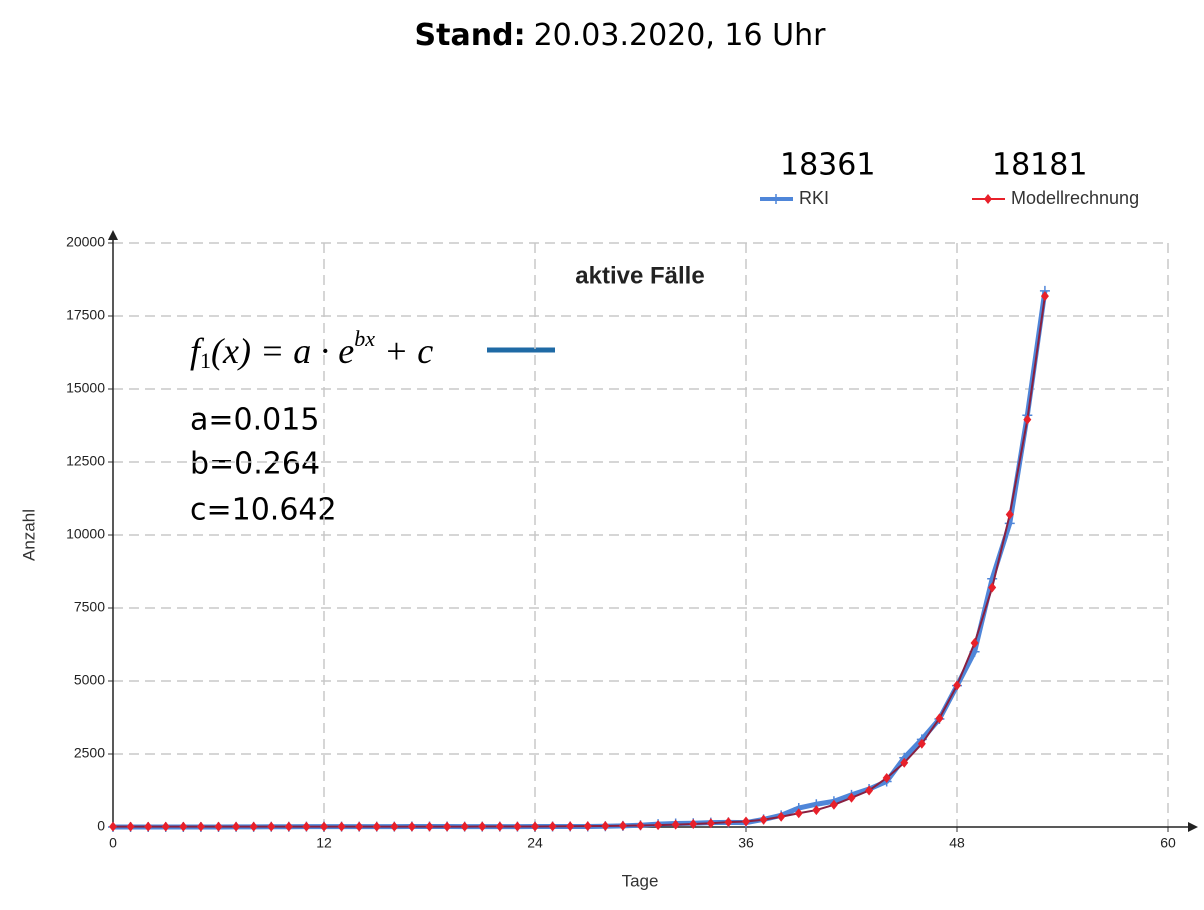  Describe the element at coordinates (680, 35) in the screenshot. I see `title-text: 20.03.2020, 16 Uhr` at that location.